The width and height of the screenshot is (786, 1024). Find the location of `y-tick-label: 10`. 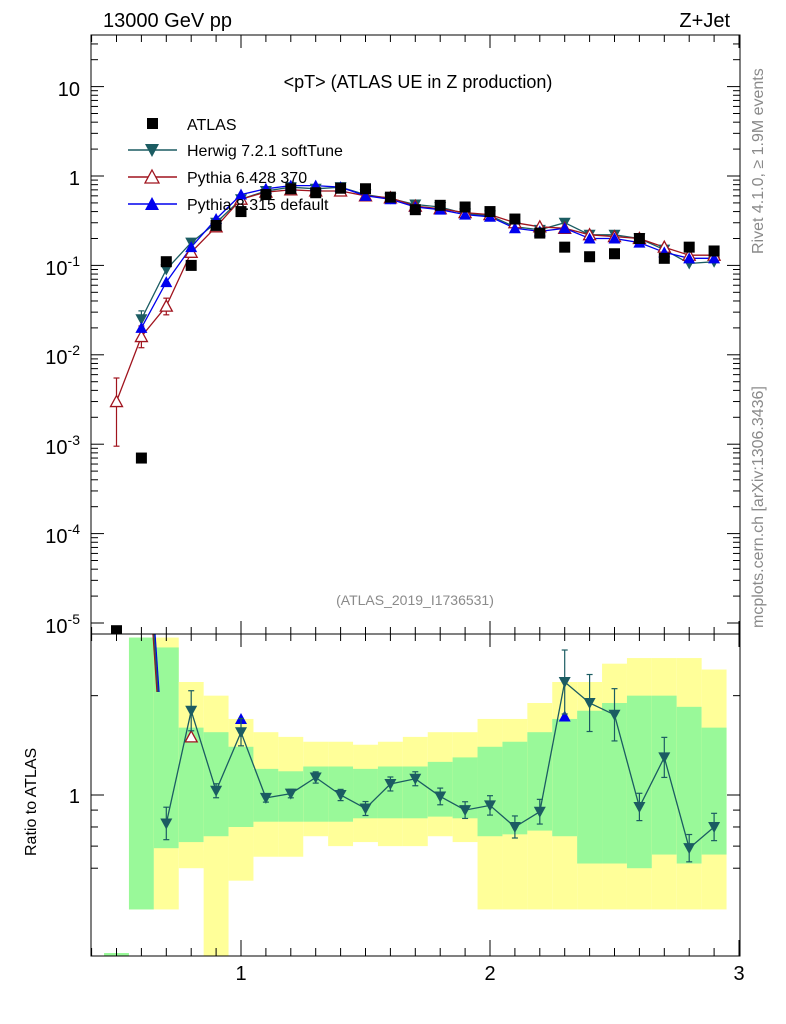

y-tick-label: 10 is located at coordinates (69, 90).